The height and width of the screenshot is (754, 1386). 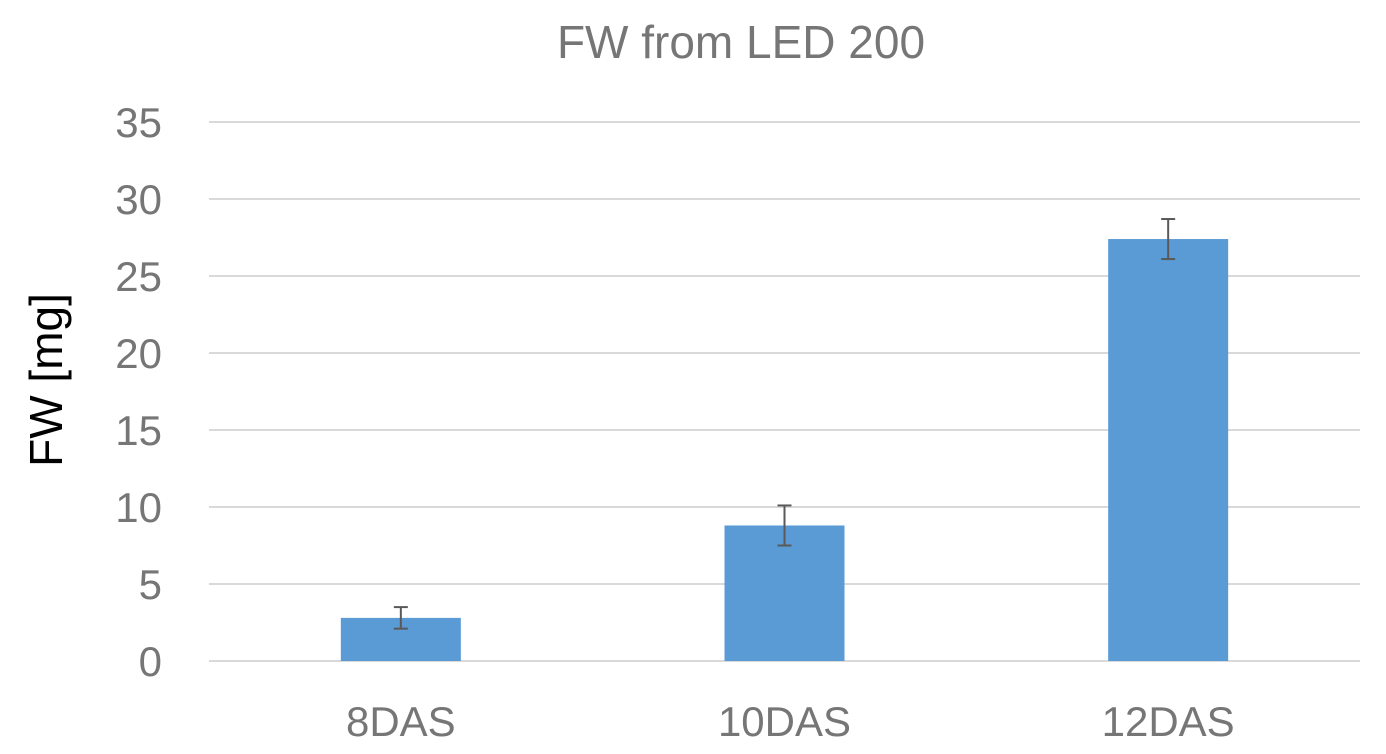 I want to click on y-tick-label: 25, so click(x=138, y=276).